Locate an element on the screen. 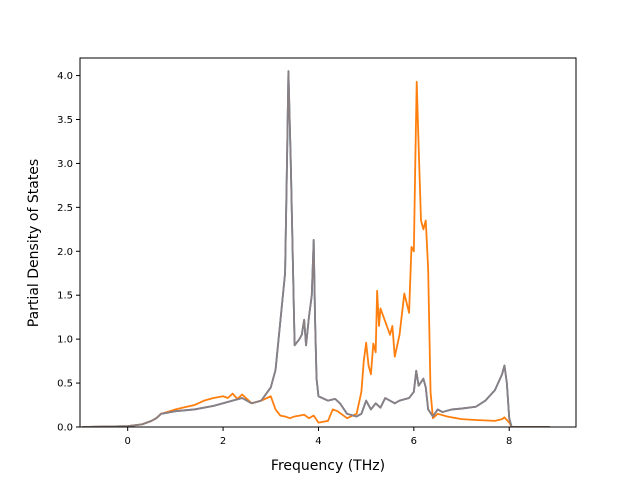 This screenshot has width=640, height=480. y-tick-label: 3.5 is located at coordinates (65, 120).